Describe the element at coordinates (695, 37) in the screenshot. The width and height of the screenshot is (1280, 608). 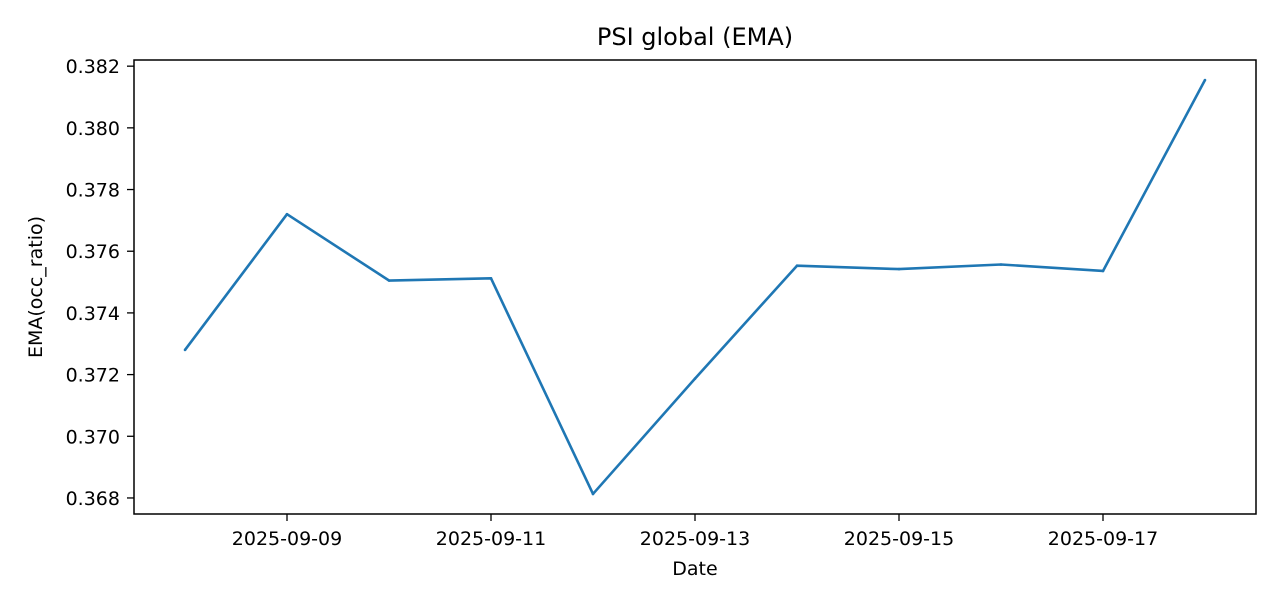
I see `chart-title: PSI global (EMA)` at that location.